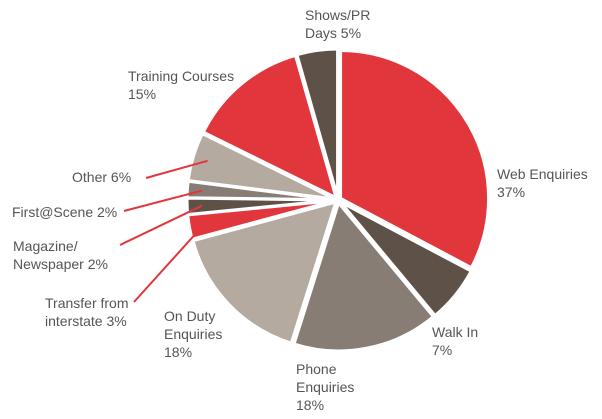 The image size is (602, 419). Describe the element at coordinates (325, 378) in the screenshot. I see `category-name: Phone Enquiries` at that location.